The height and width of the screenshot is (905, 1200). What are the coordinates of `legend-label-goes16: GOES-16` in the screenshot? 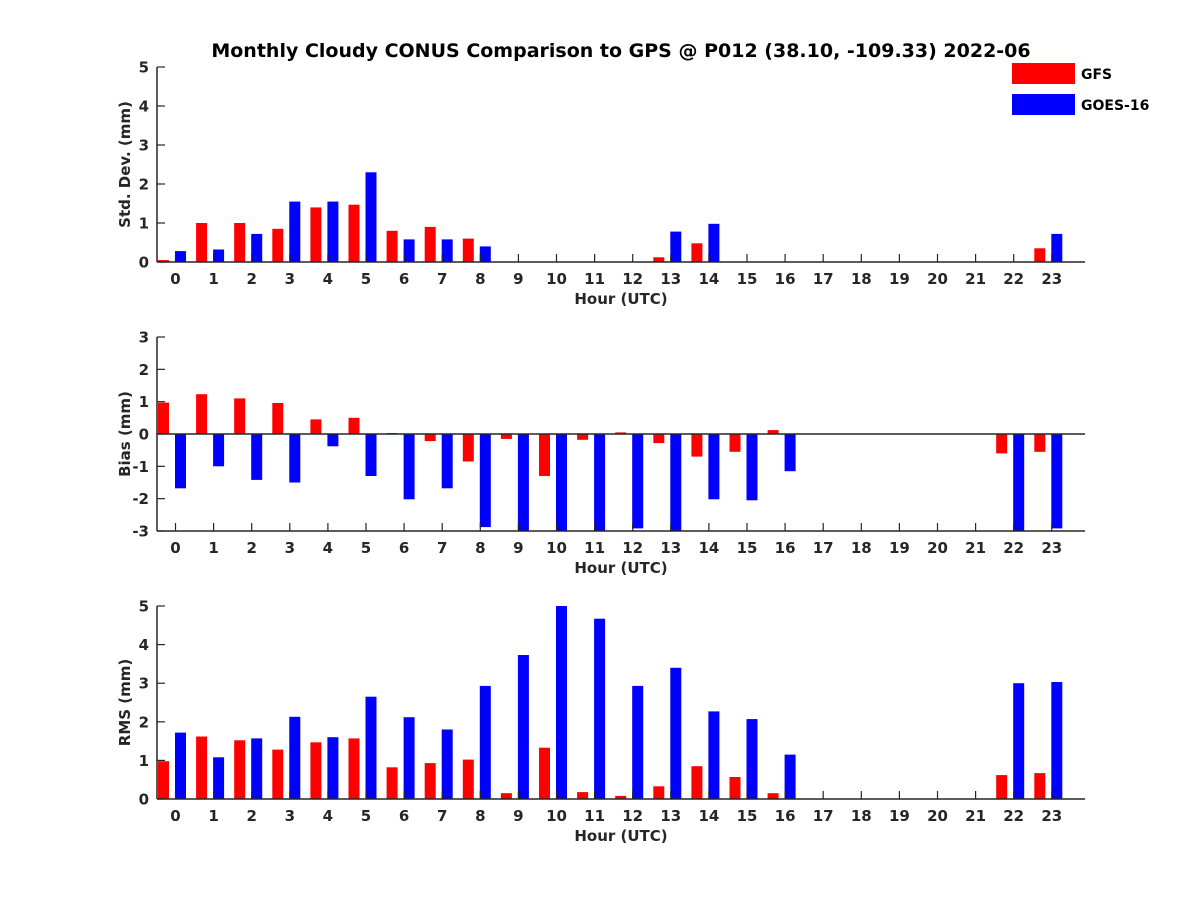 It's located at (1115, 106).